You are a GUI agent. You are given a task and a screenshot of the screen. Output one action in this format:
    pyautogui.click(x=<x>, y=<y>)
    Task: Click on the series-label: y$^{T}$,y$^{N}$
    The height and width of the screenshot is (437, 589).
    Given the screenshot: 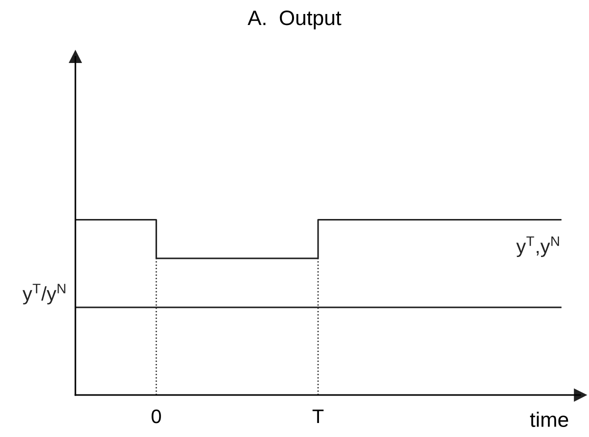 What is the action you would take?
    pyautogui.click(x=537, y=247)
    